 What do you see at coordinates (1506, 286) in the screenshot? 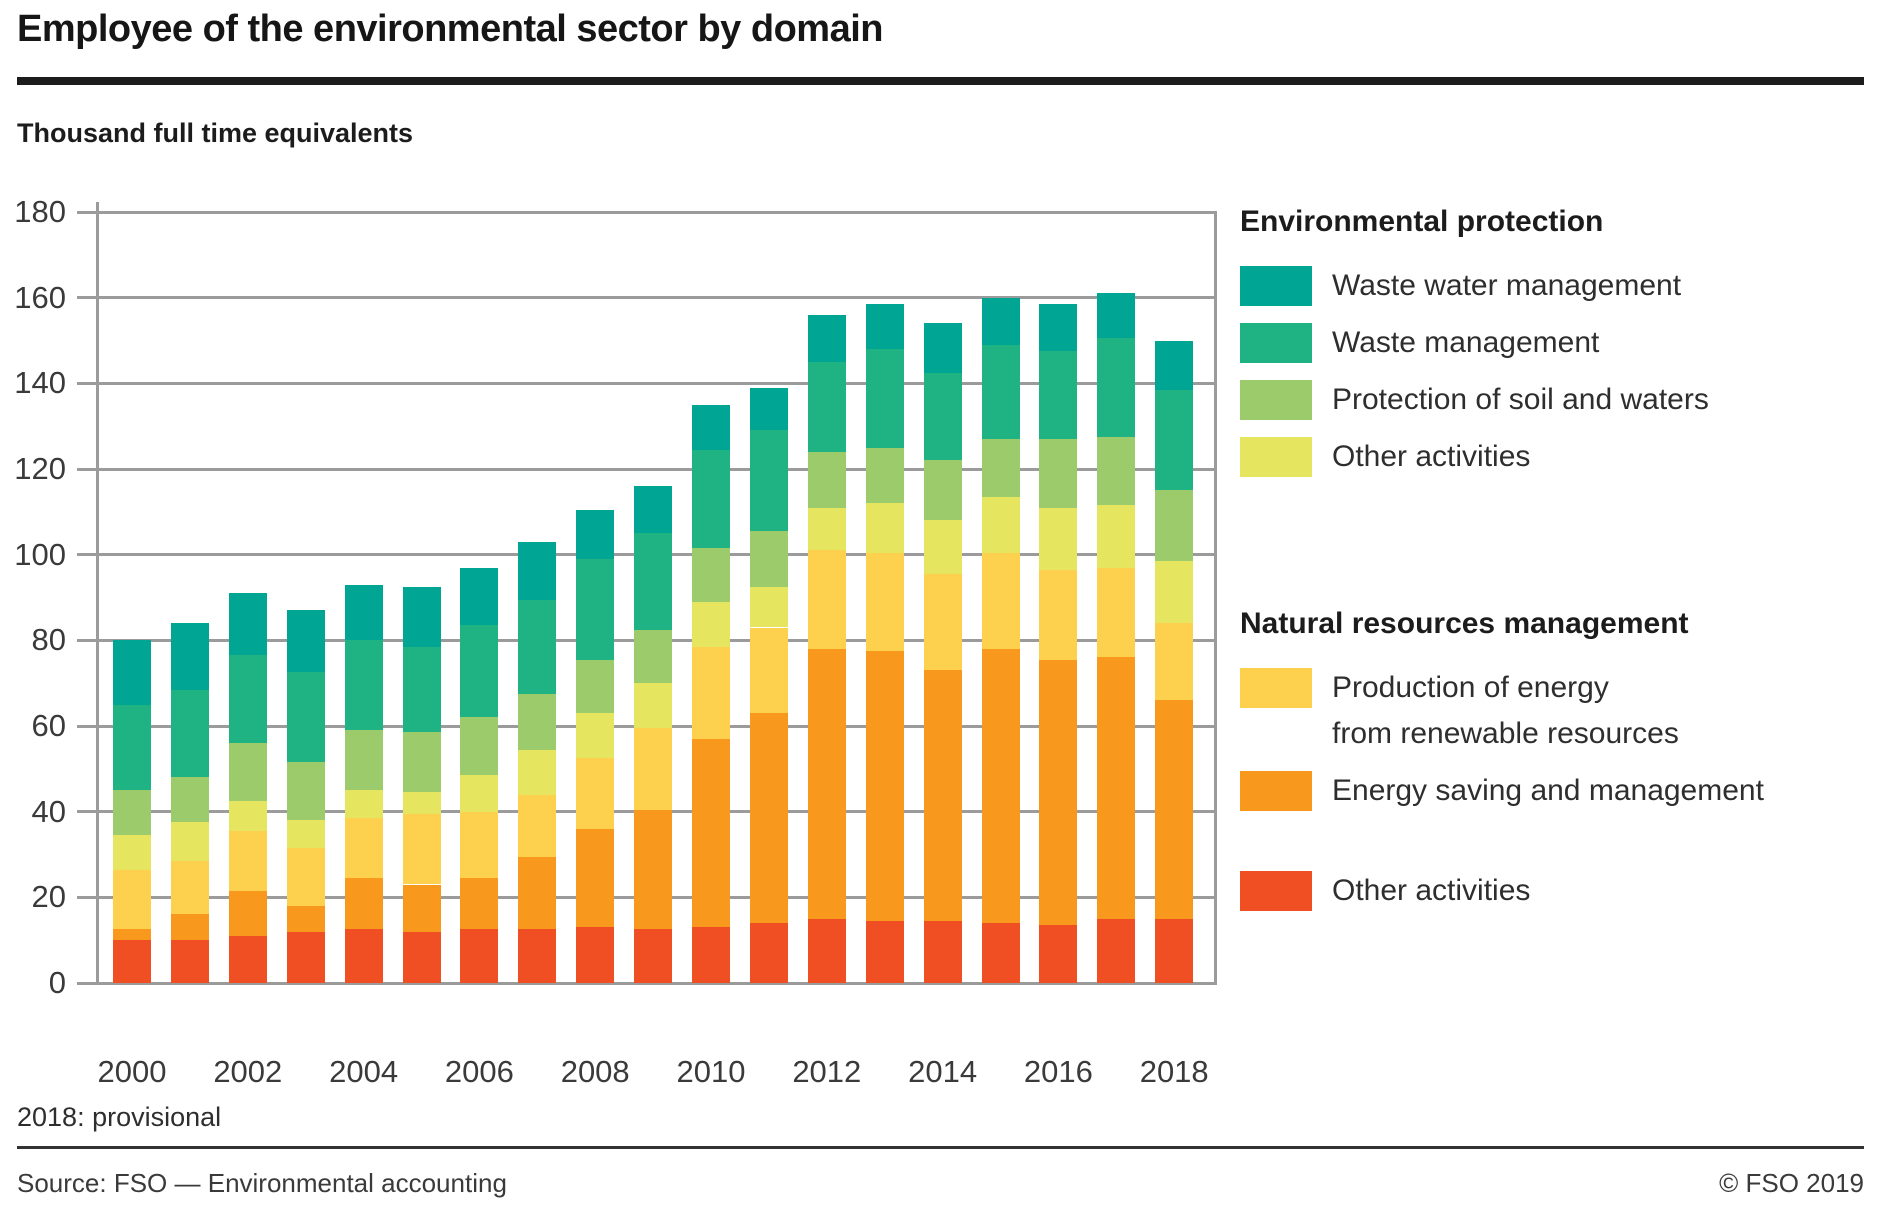
I see `legend-item-label: Waste water management` at bounding box center [1506, 286].